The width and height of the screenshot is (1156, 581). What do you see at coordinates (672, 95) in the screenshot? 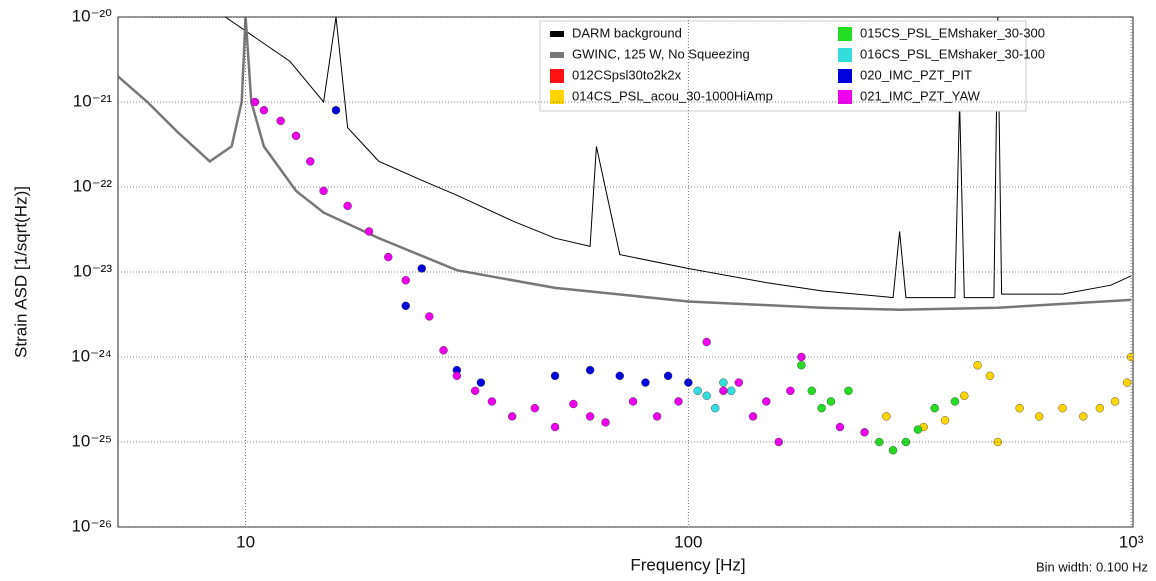
I see `legend-label: 014CS_PSL_acou_30-1000HiAmp` at bounding box center [672, 95].